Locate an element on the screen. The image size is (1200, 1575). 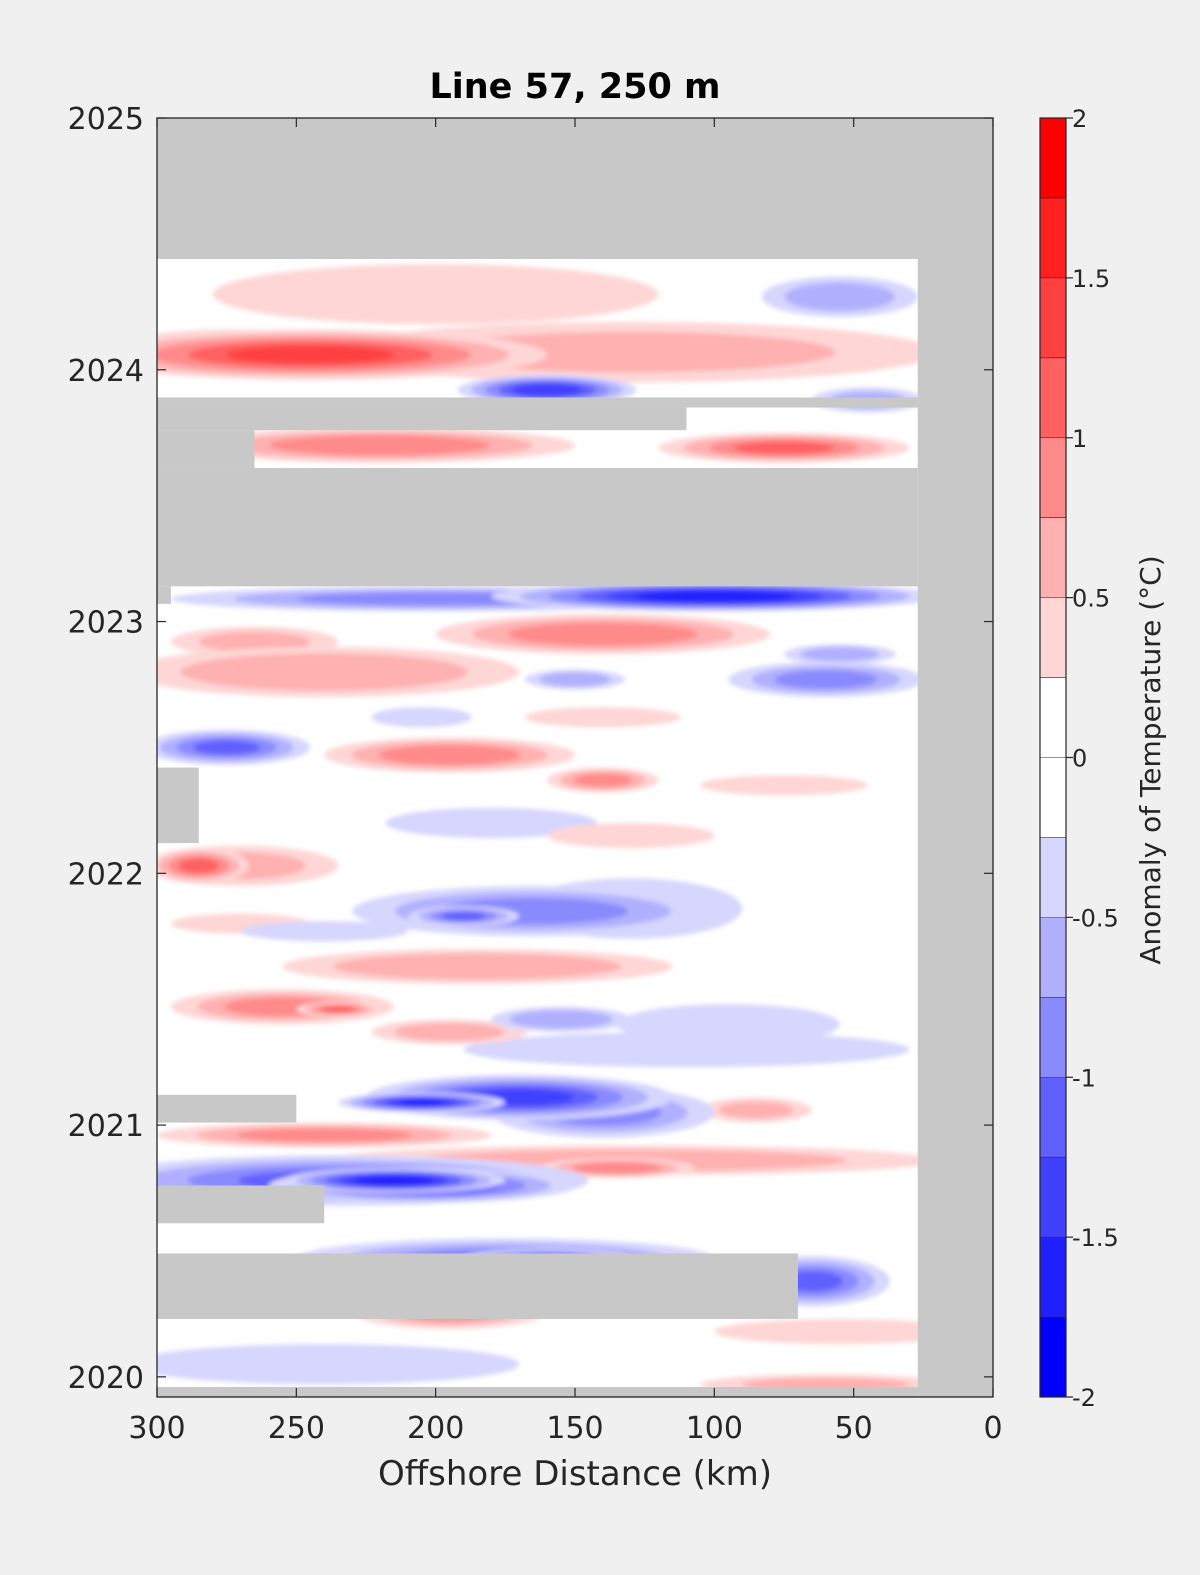
colorbar-tick-label: 2 is located at coordinates (1079, 119).